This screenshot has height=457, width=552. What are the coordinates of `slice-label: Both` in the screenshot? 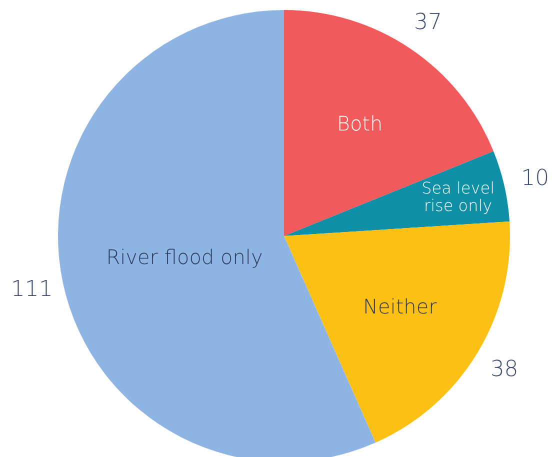 It's located at (359, 124).